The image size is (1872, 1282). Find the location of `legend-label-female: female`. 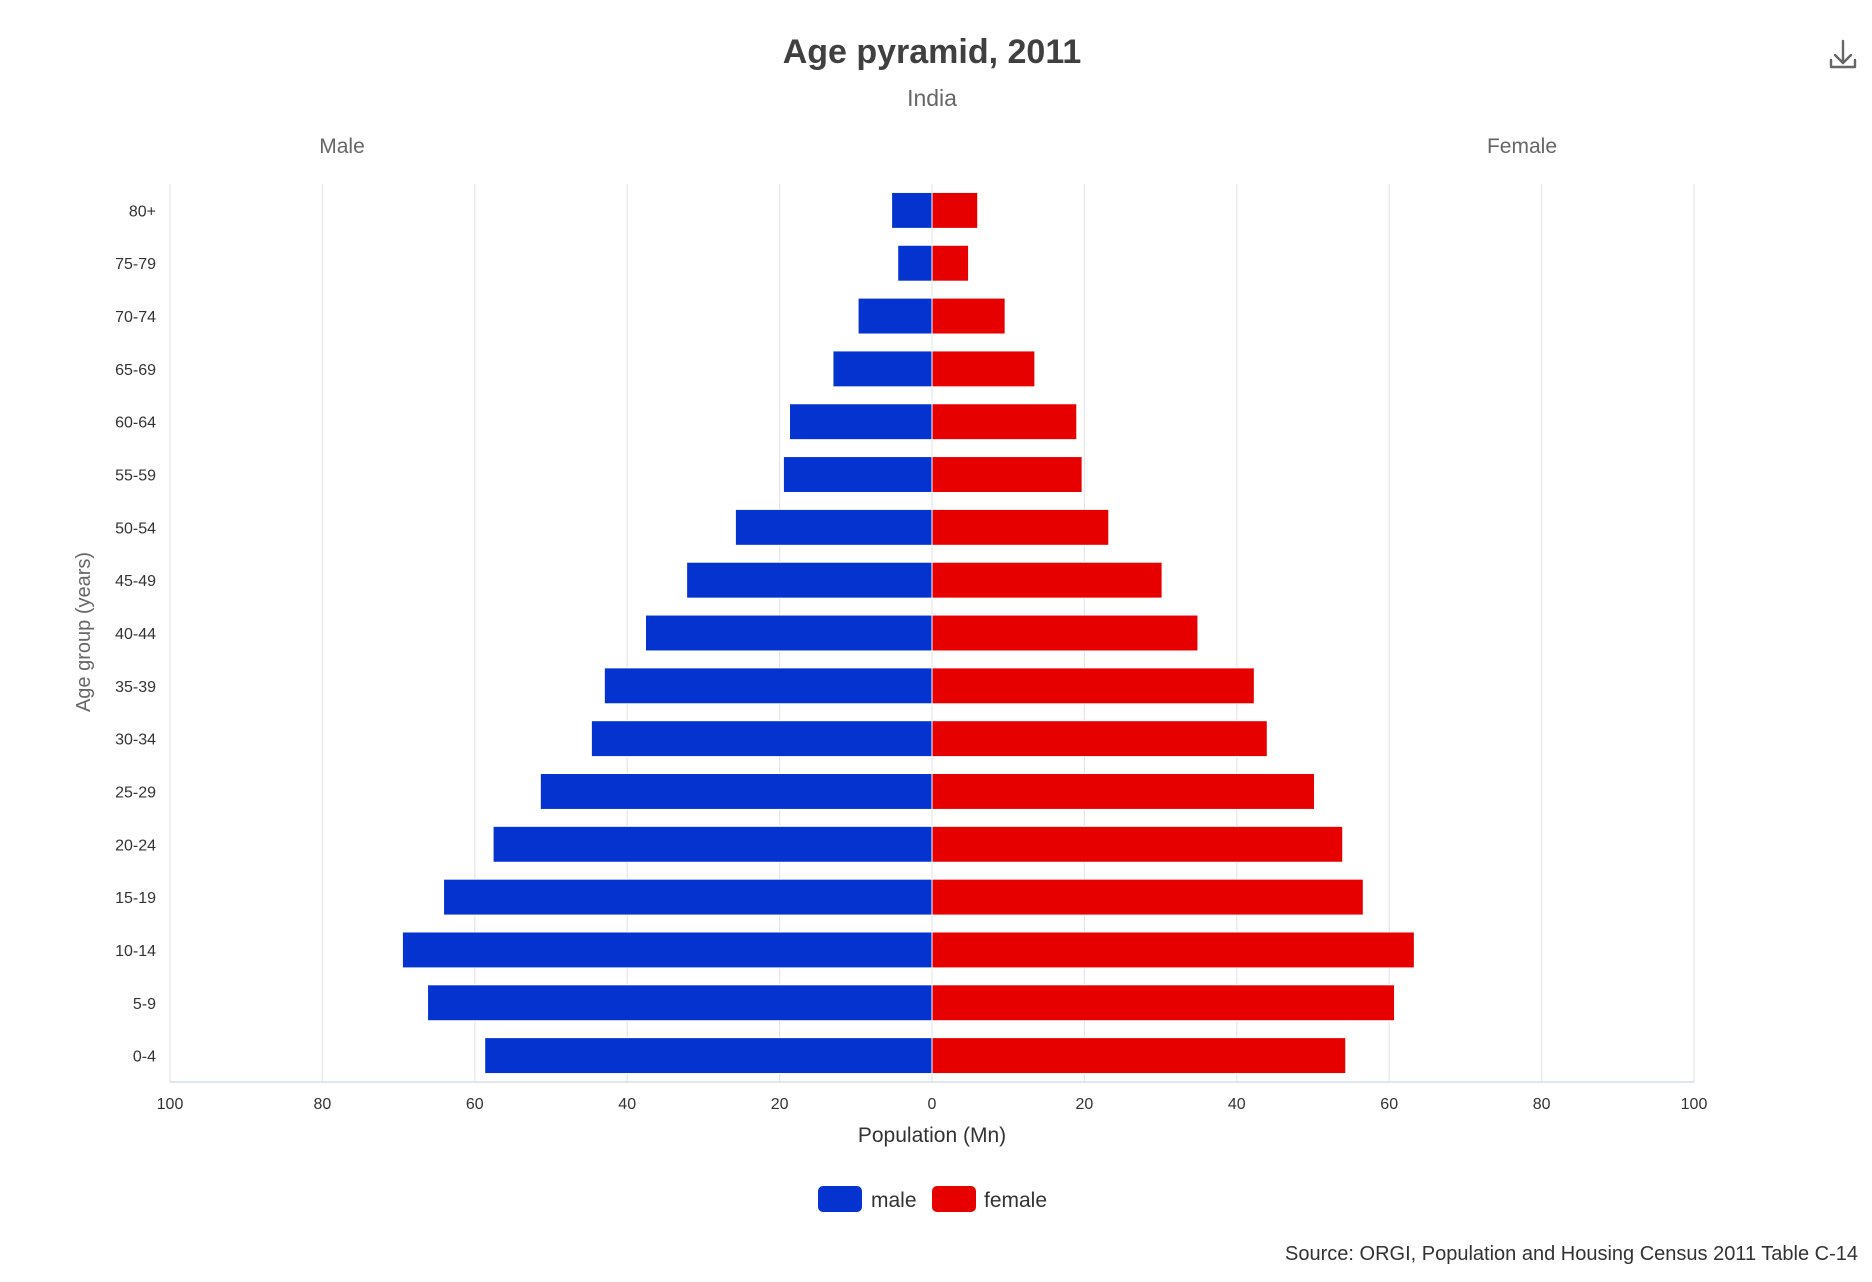

legend-label-female: female is located at coordinates (1015, 1200).